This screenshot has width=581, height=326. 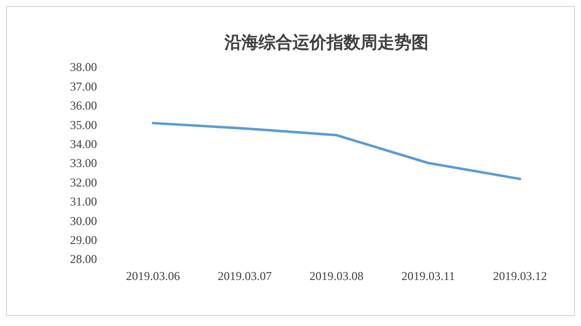 What do you see at coordinates (520, 276) in the screenshot?
I see `x-tick-label: 2019.03.12` at bounding box center [520, 276].